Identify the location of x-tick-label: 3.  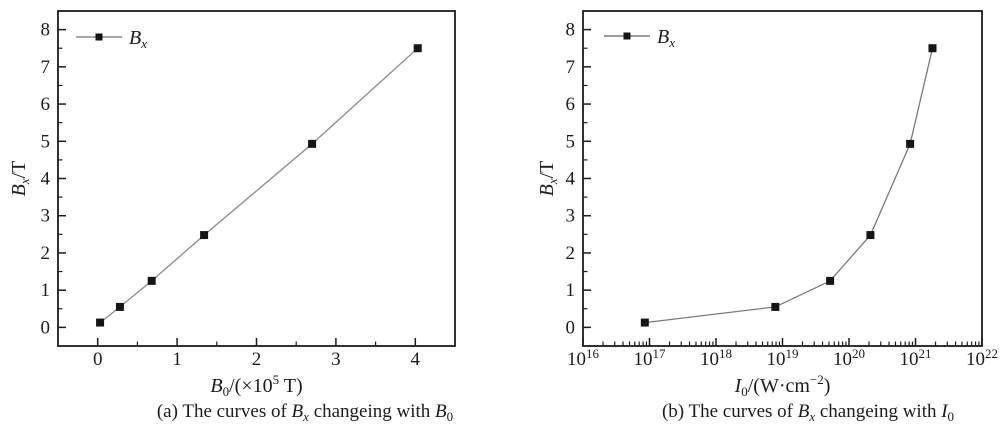
(336, 359).